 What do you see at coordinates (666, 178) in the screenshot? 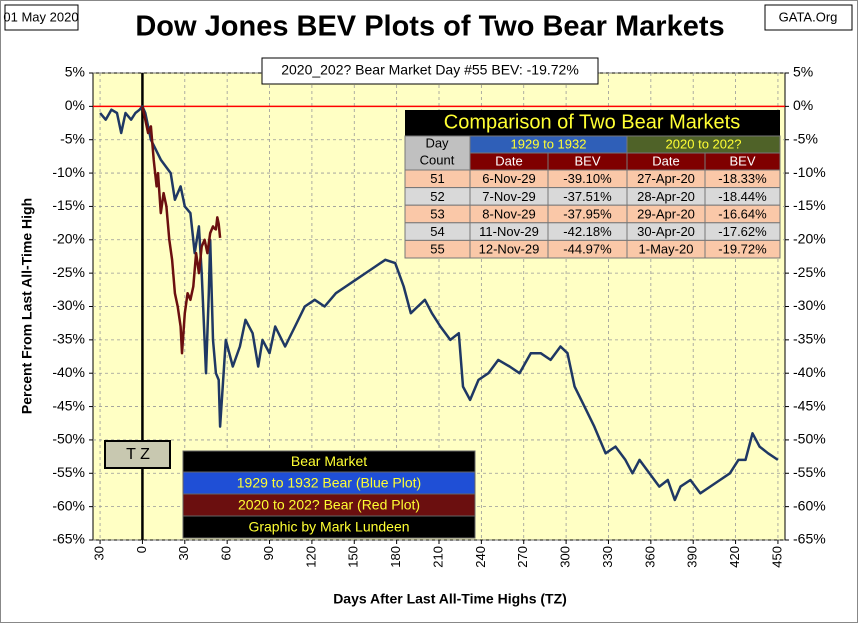
I see `table-cell: 27-Apr-20` at bounding box center [666, 178].